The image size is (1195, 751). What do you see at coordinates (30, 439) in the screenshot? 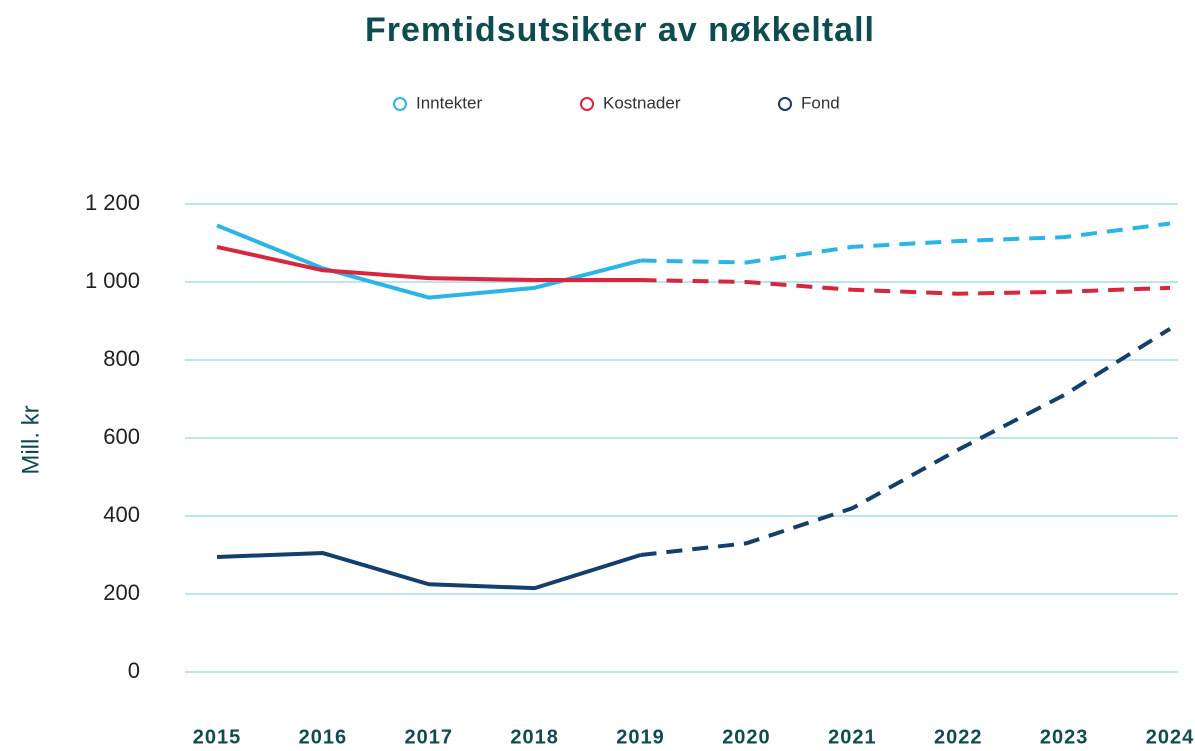
I see `y-axis-label: Mill. kr` at bounding box center [30, 439].